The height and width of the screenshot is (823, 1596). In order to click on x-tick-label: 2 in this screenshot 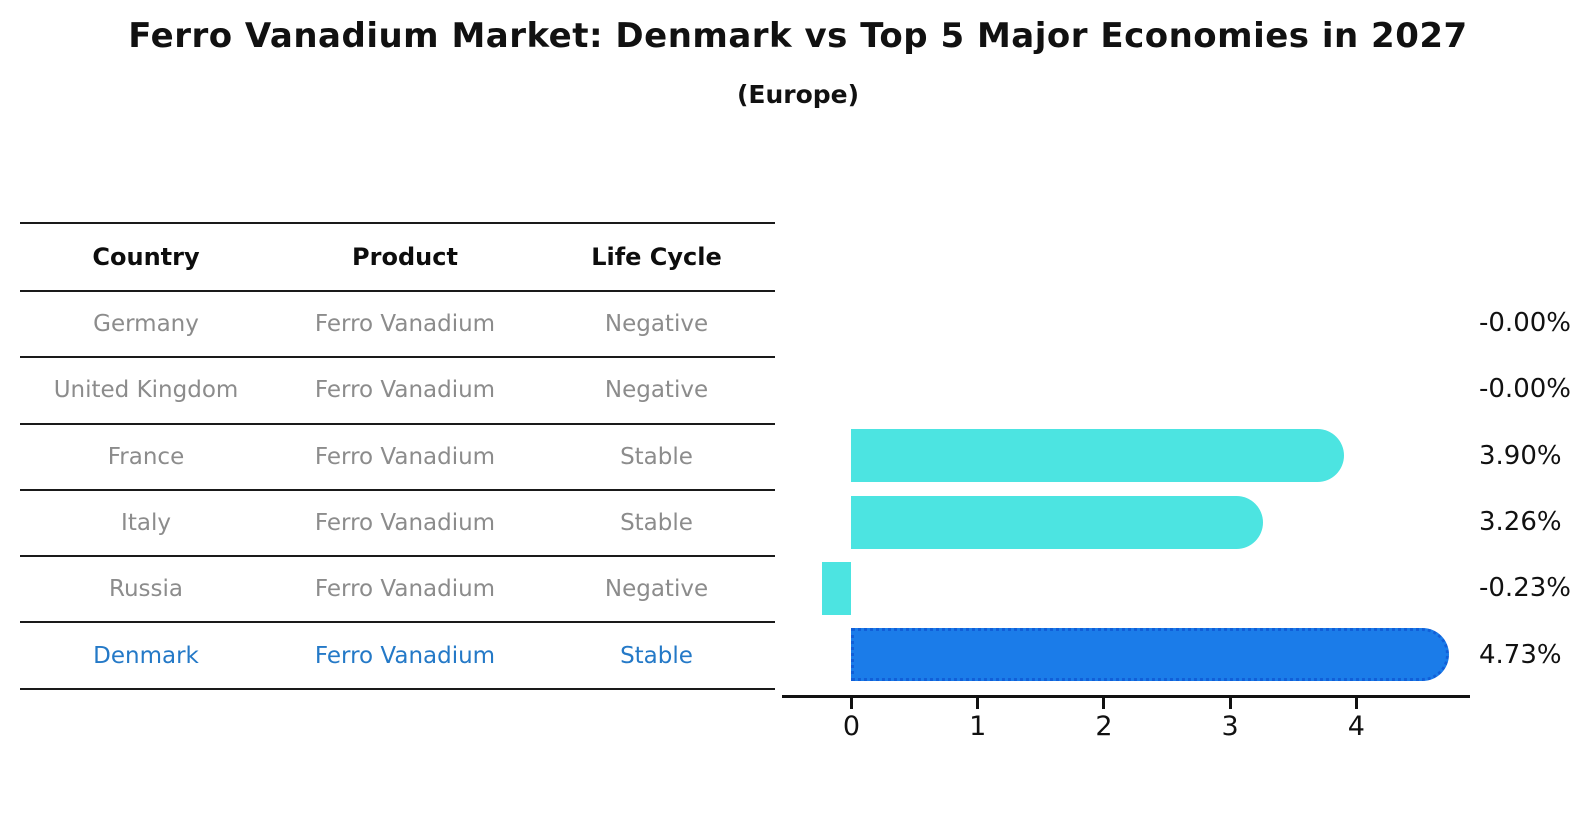, I will do `click(1104, 726)`.